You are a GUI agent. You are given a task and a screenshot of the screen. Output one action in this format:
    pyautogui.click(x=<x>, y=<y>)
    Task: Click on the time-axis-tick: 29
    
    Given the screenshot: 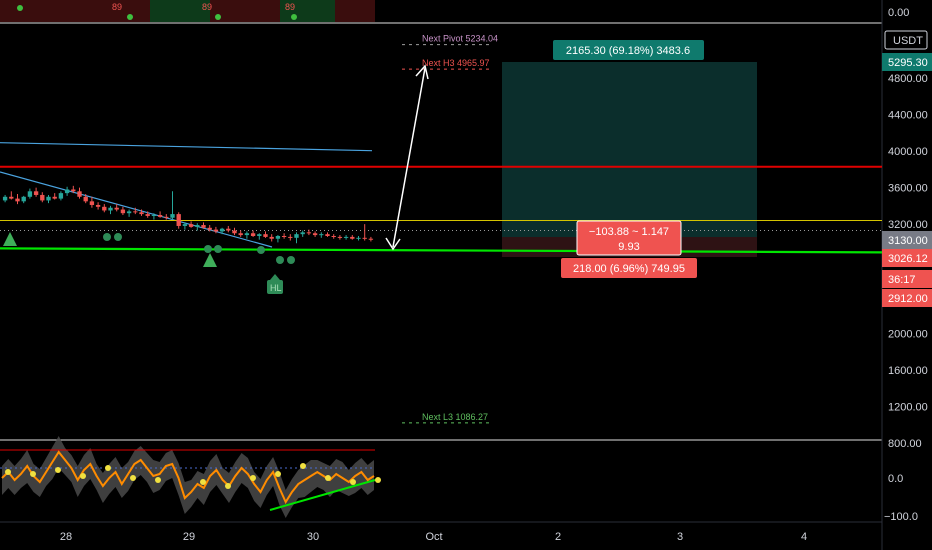 What is the action you would take?
    pyautogui.click(x=189, y=537)
    